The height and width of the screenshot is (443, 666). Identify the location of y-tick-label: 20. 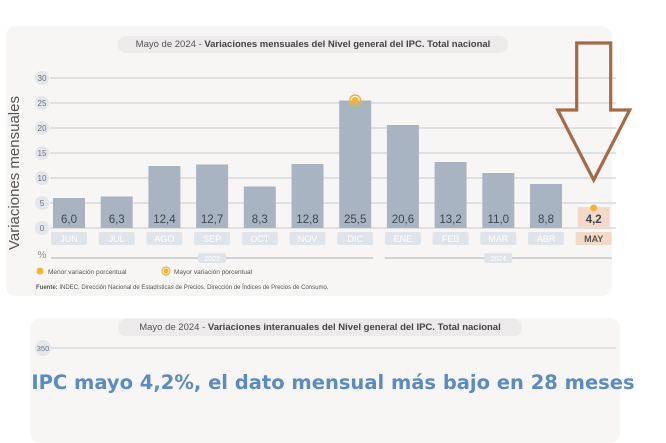
(42, 128).